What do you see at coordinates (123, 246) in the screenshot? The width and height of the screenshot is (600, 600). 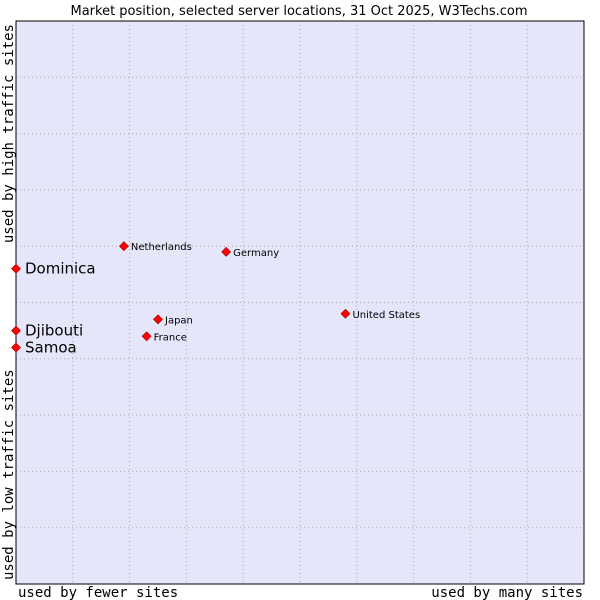 I see `point-marker-netherlands` at bounding box center [123, 246].